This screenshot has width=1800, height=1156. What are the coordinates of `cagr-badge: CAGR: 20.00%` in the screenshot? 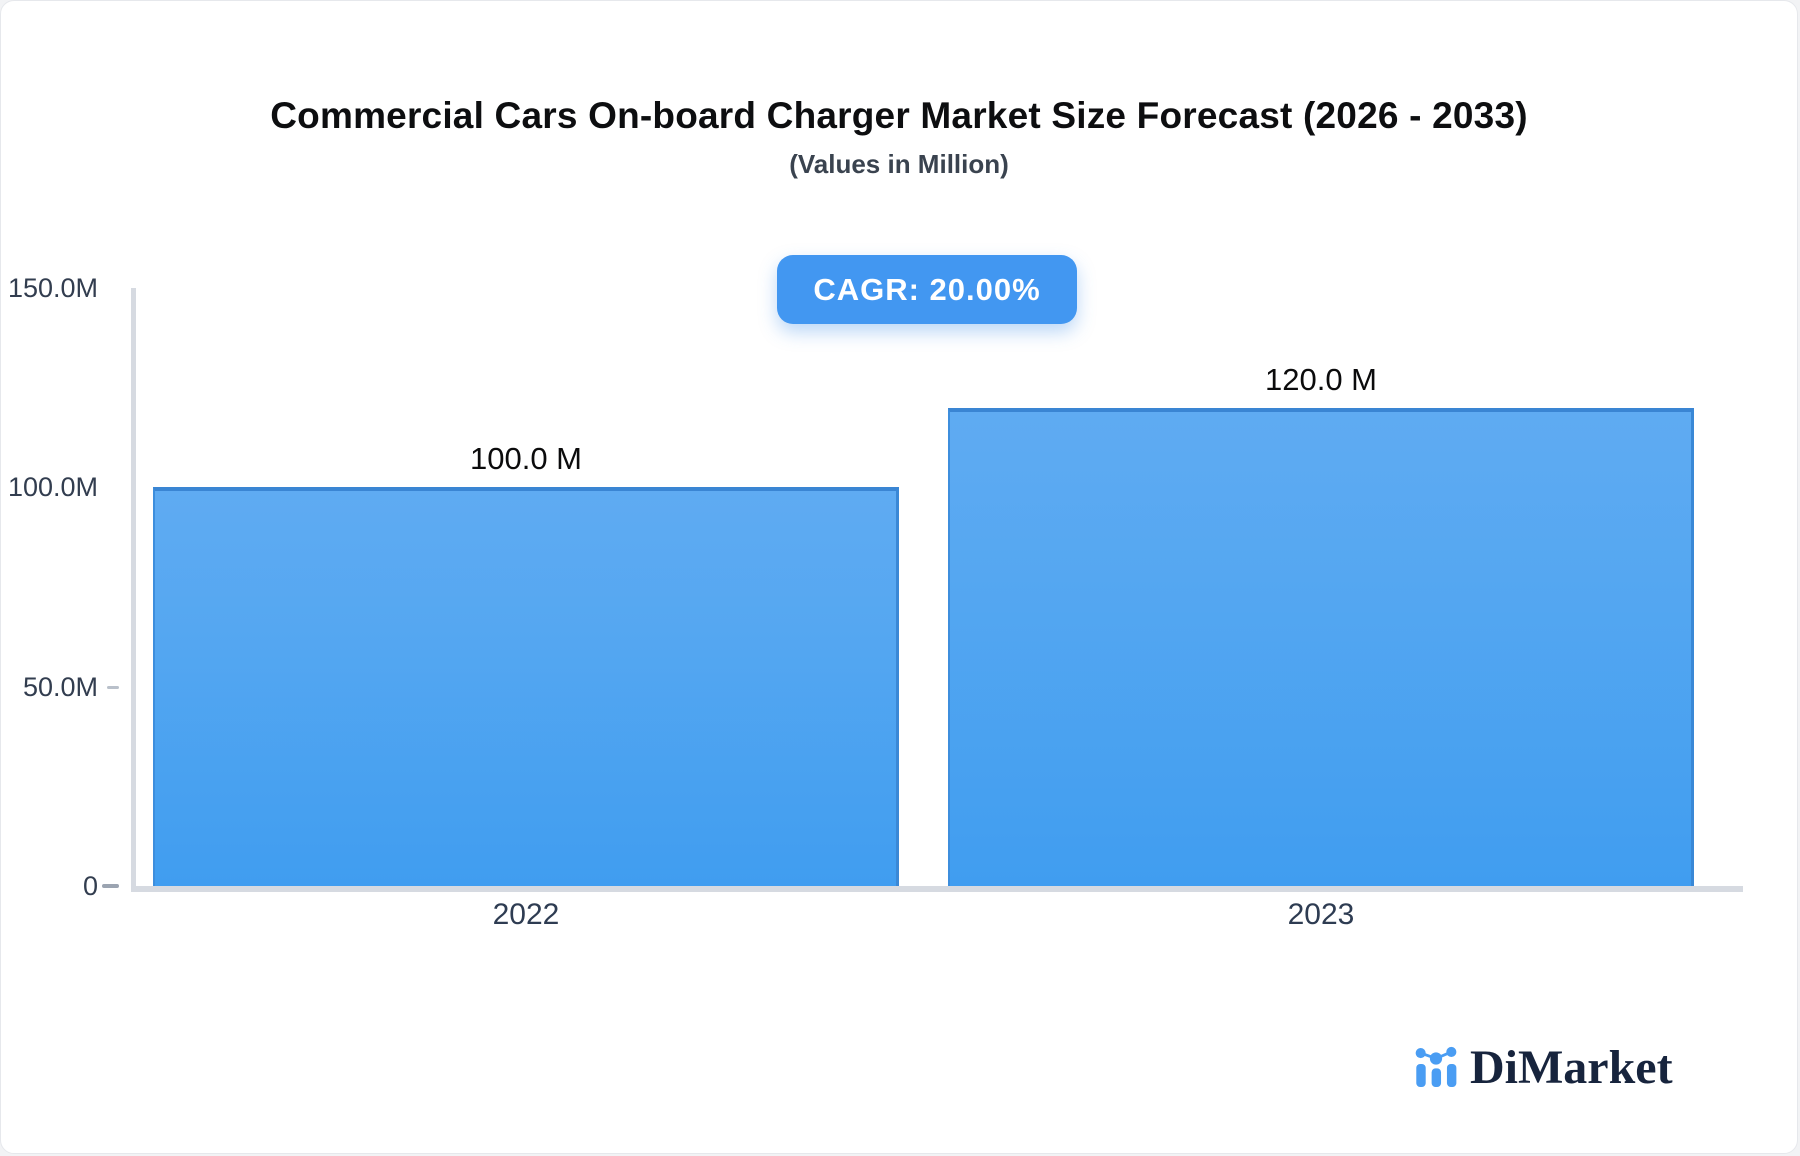 It's located at (927, 289).